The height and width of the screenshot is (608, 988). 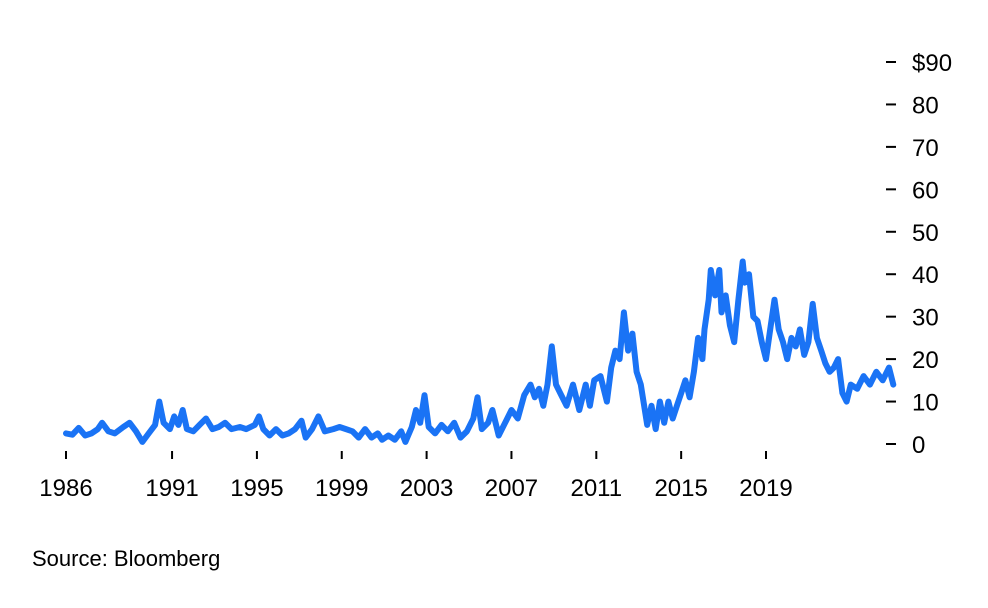 What do you see at coordinates (918, 445) in the screenshot?
I see `y-tick-label: 0` at bounding box center [918, 445].